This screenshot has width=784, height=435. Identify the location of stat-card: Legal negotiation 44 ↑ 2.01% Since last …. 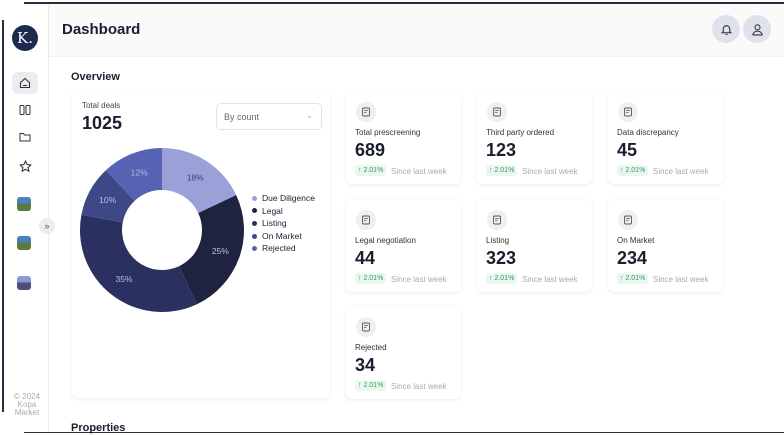
(403, 246).